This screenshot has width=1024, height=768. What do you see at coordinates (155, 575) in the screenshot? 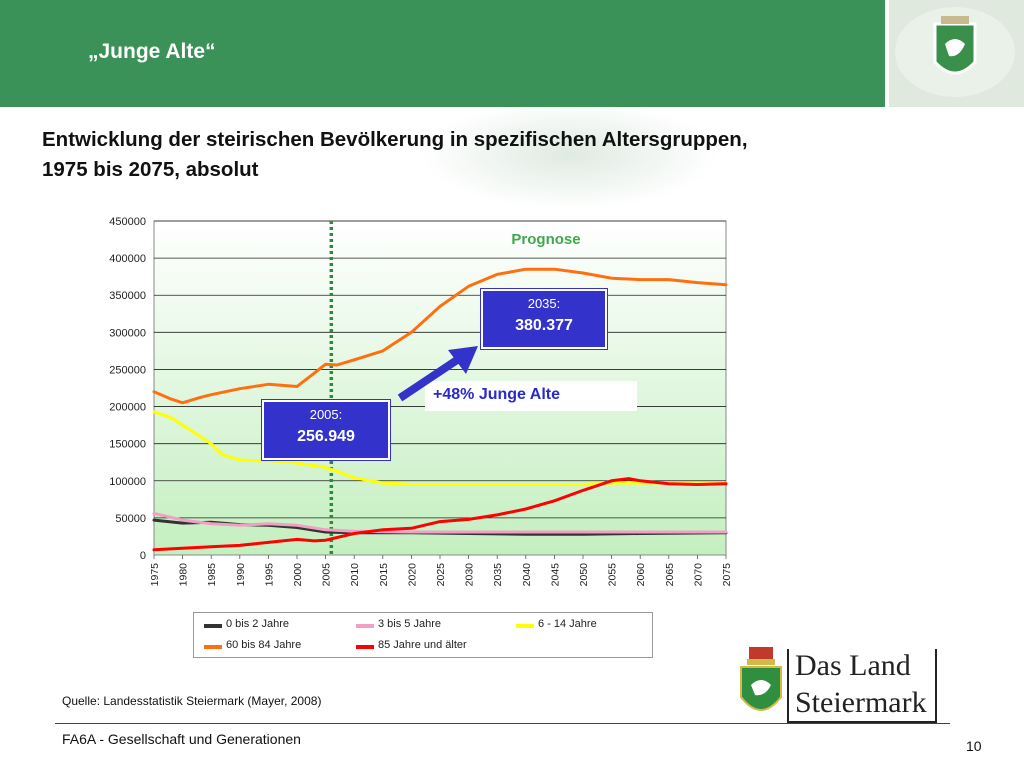
I see `x-tick-label: 1975` at bounding box center [155, 575].